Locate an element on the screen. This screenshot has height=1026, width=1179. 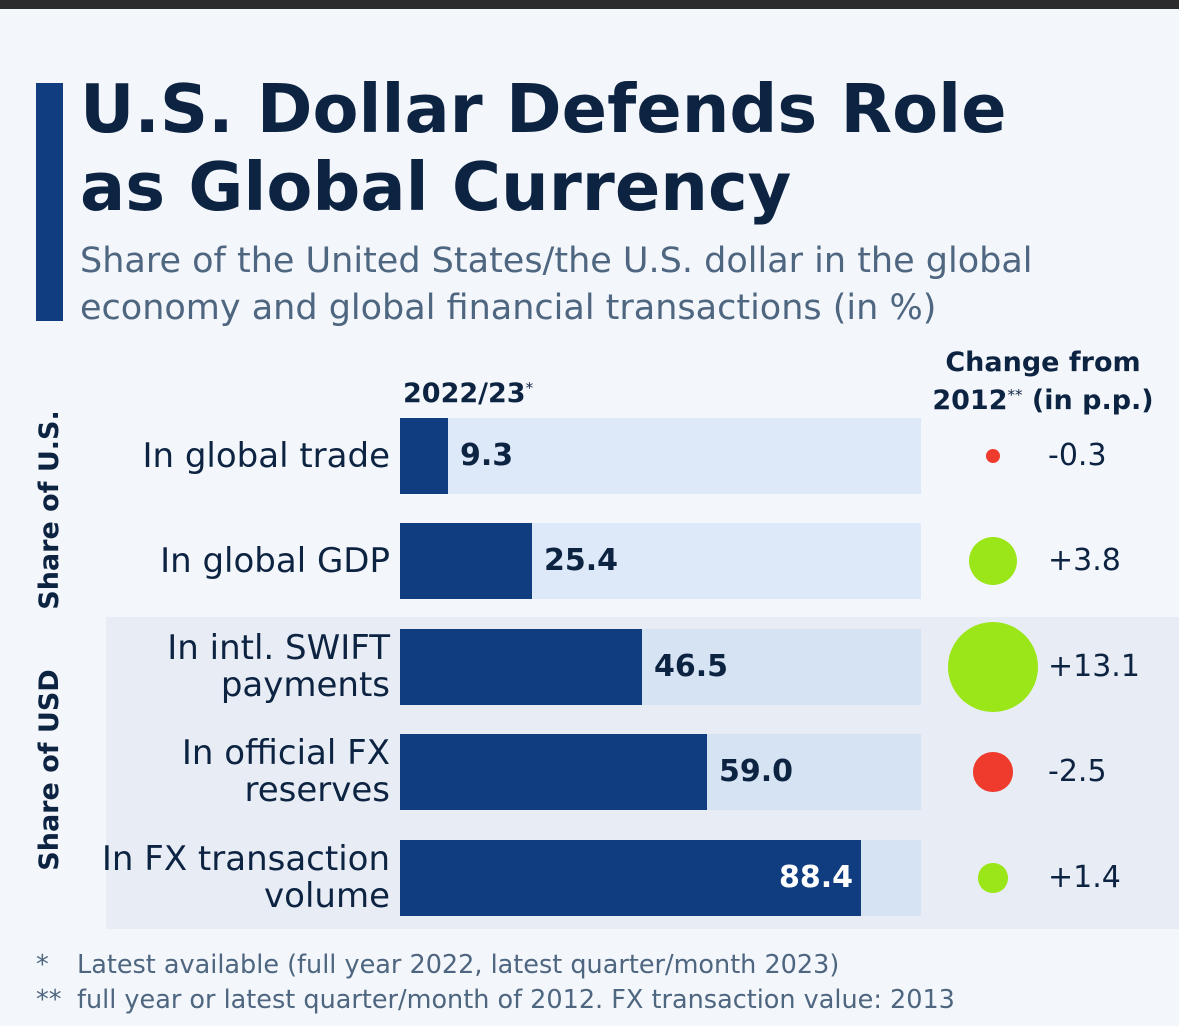
row-label-text: In official FX reserves is located at coordinates (286, 772).